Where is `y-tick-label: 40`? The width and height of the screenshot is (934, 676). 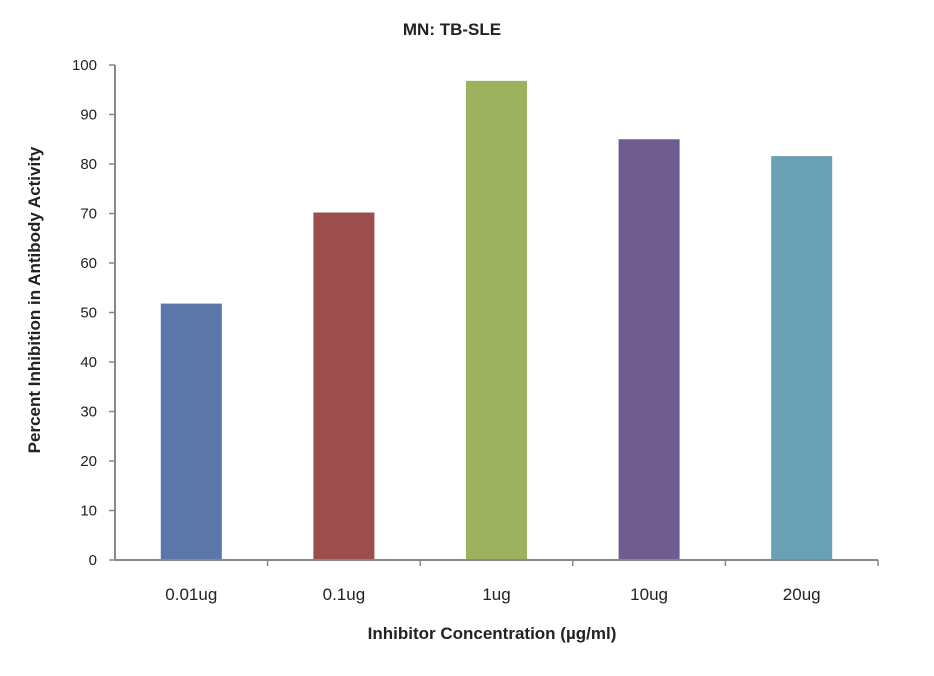
y-tick-label: 40 is located at coordinates (88, 362).